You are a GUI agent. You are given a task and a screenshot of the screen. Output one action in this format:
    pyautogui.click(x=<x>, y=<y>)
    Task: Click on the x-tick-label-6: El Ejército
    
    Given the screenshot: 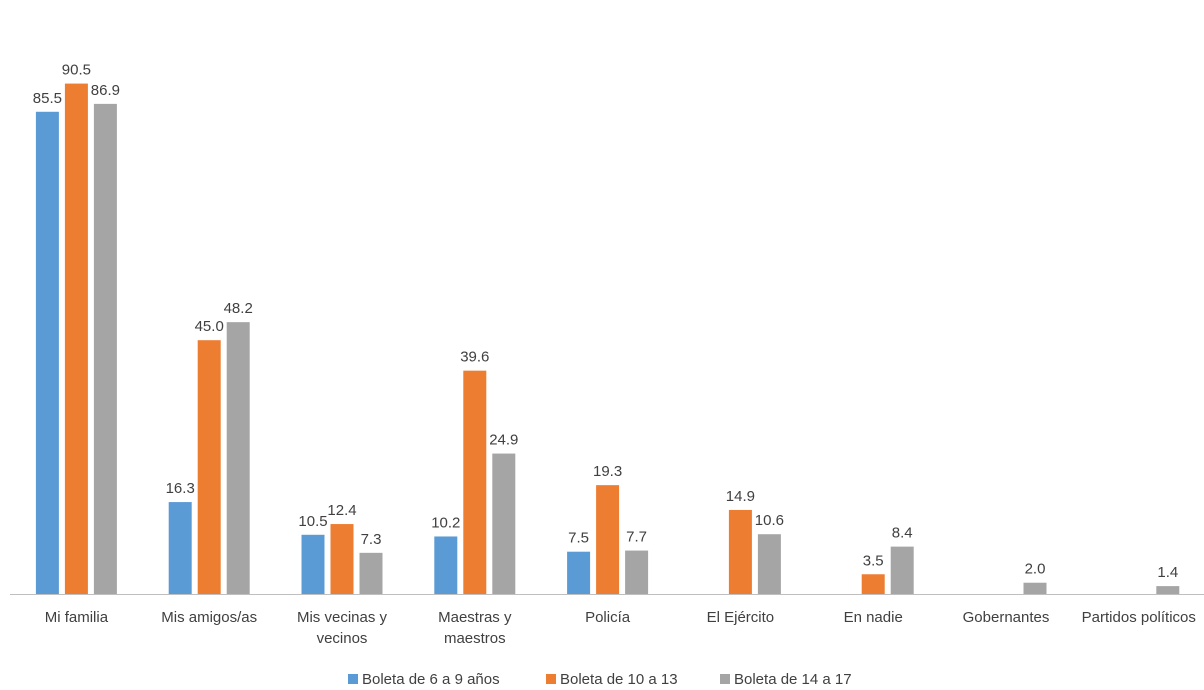 What is the action you would take?
    pyautogui.click(x=741, y=617)
    